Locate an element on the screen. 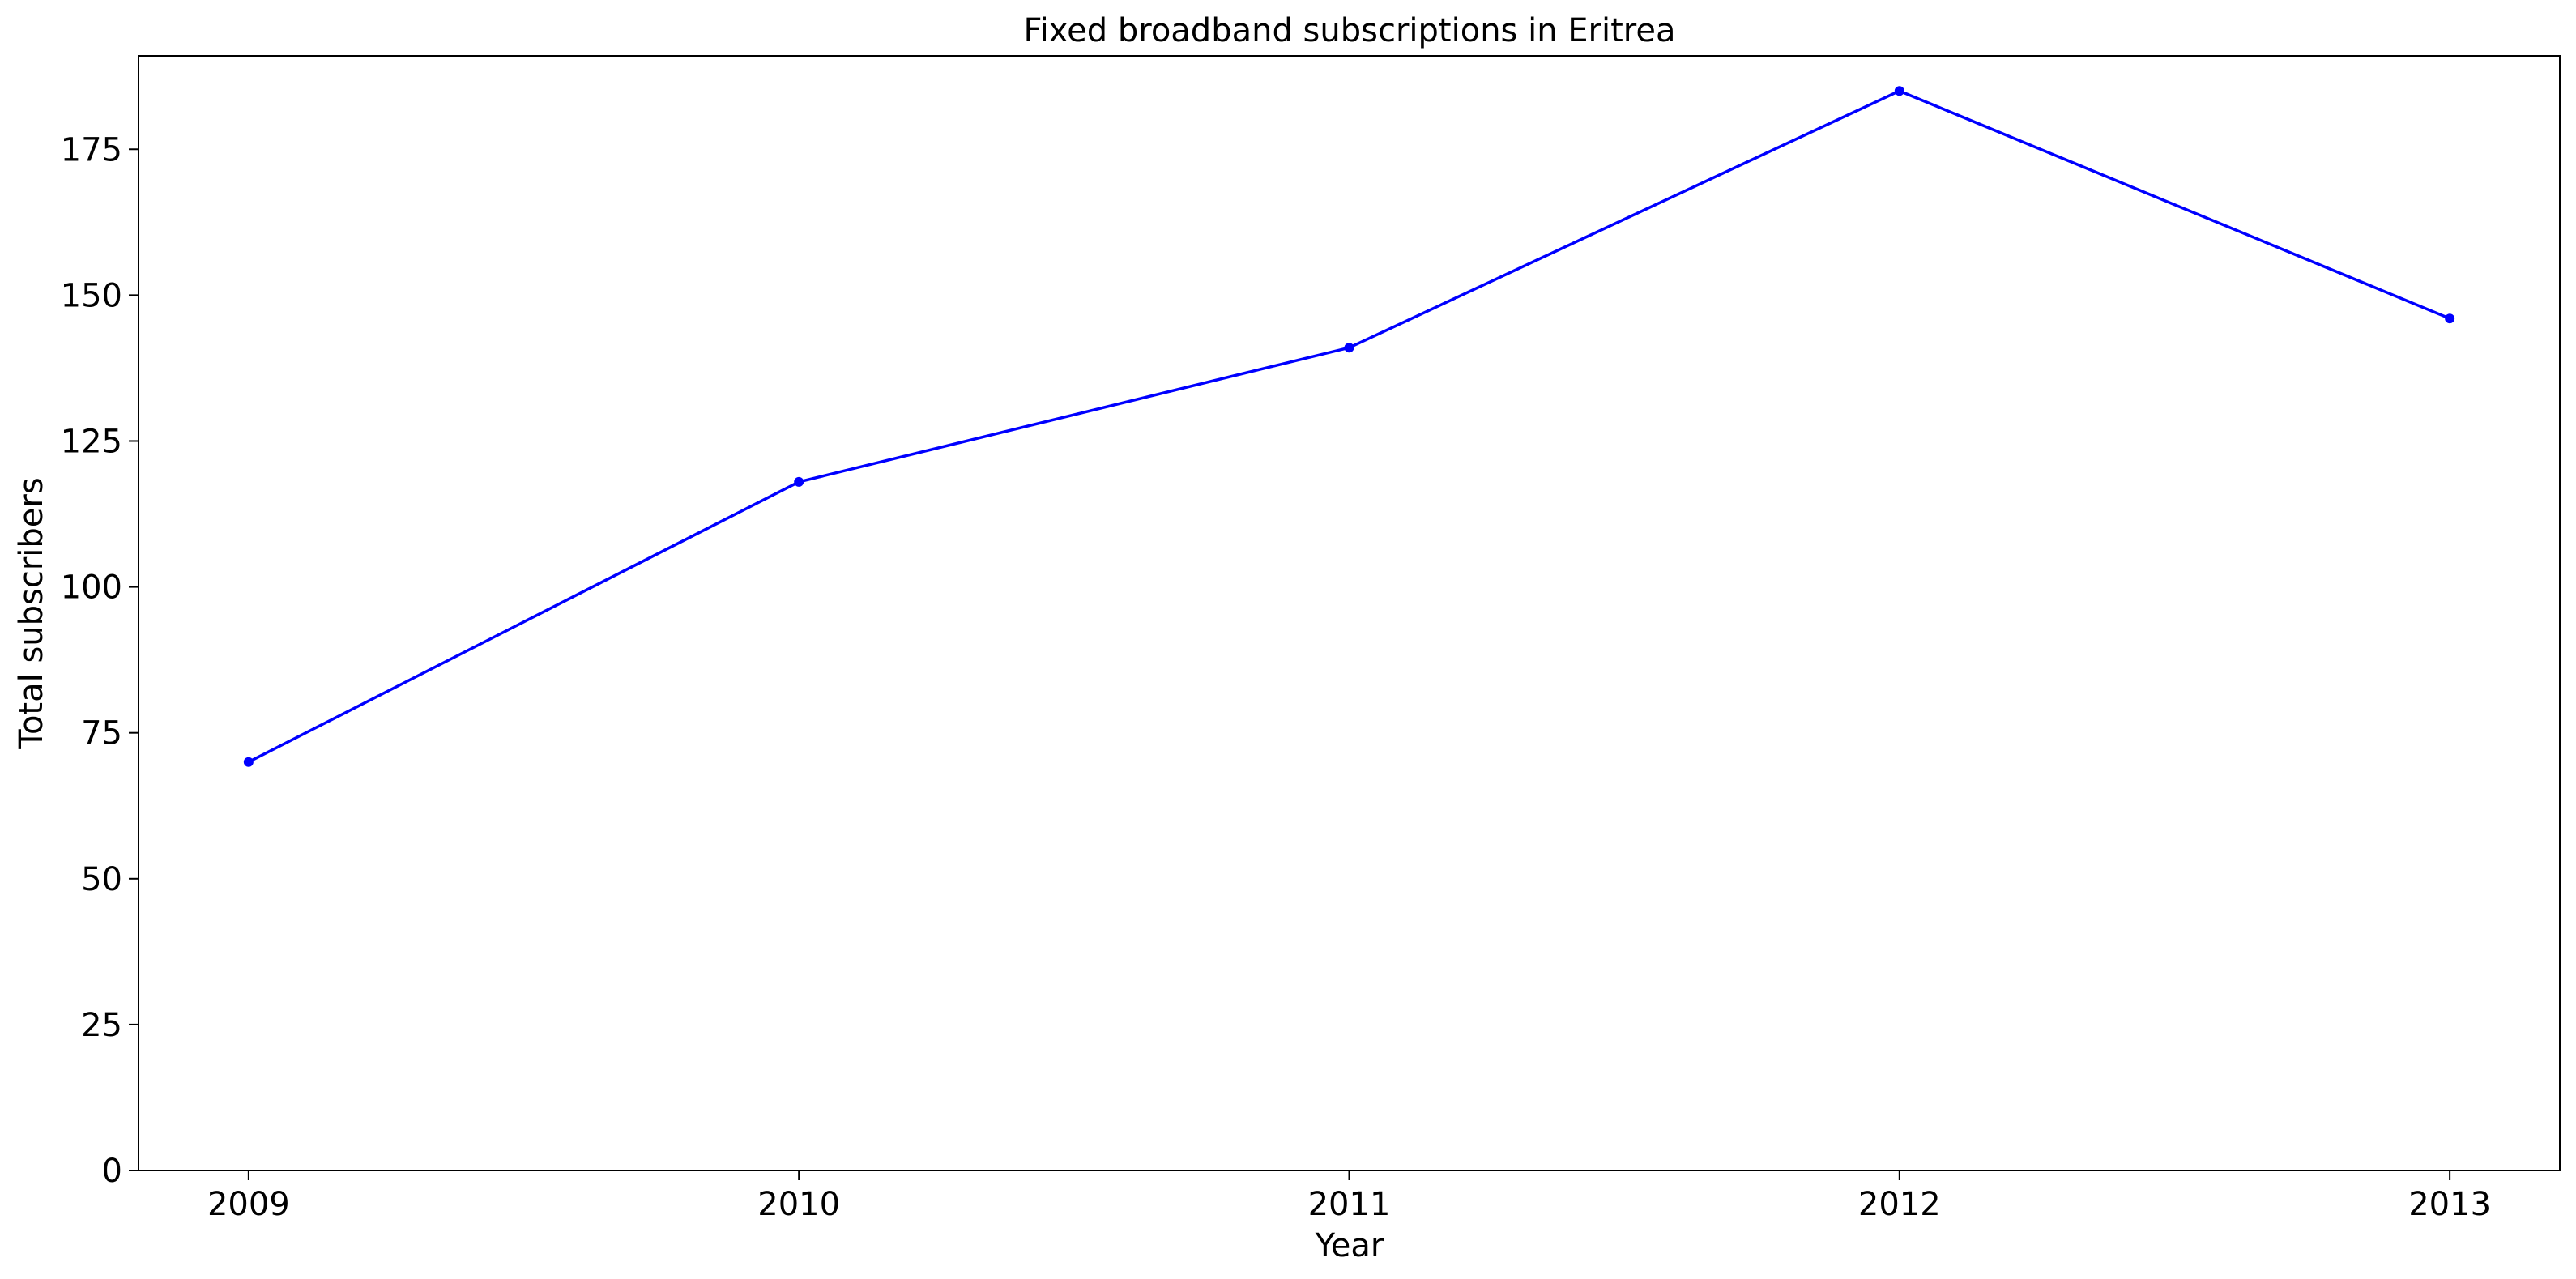  chart-title: Fixed broadband subscriptions in Eritrea is located at coordinates (1350, 30).